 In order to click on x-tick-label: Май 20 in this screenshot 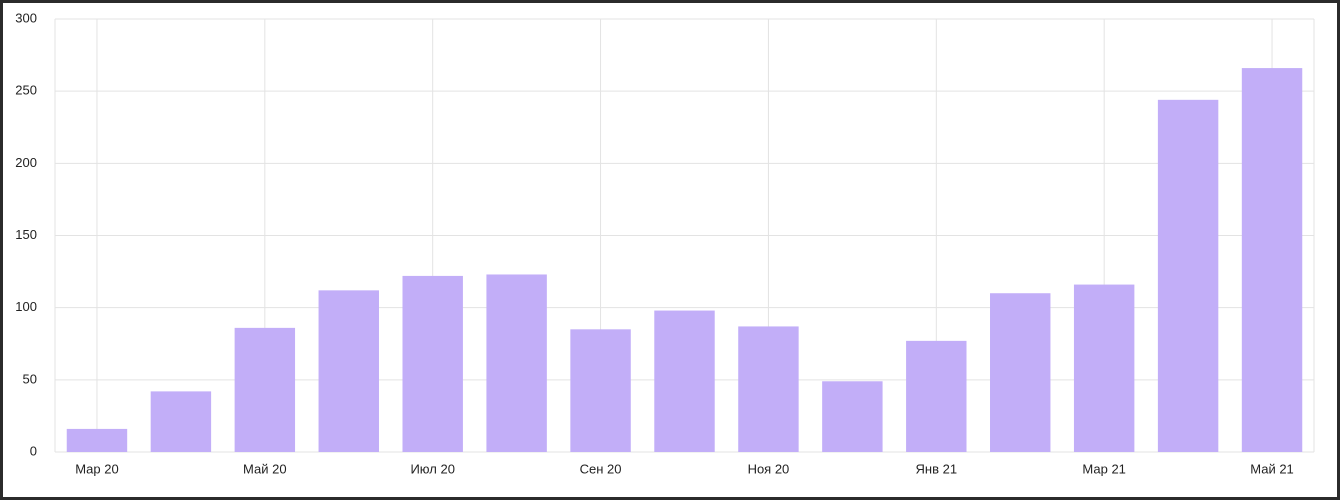, I will do `click(265, 468)`.